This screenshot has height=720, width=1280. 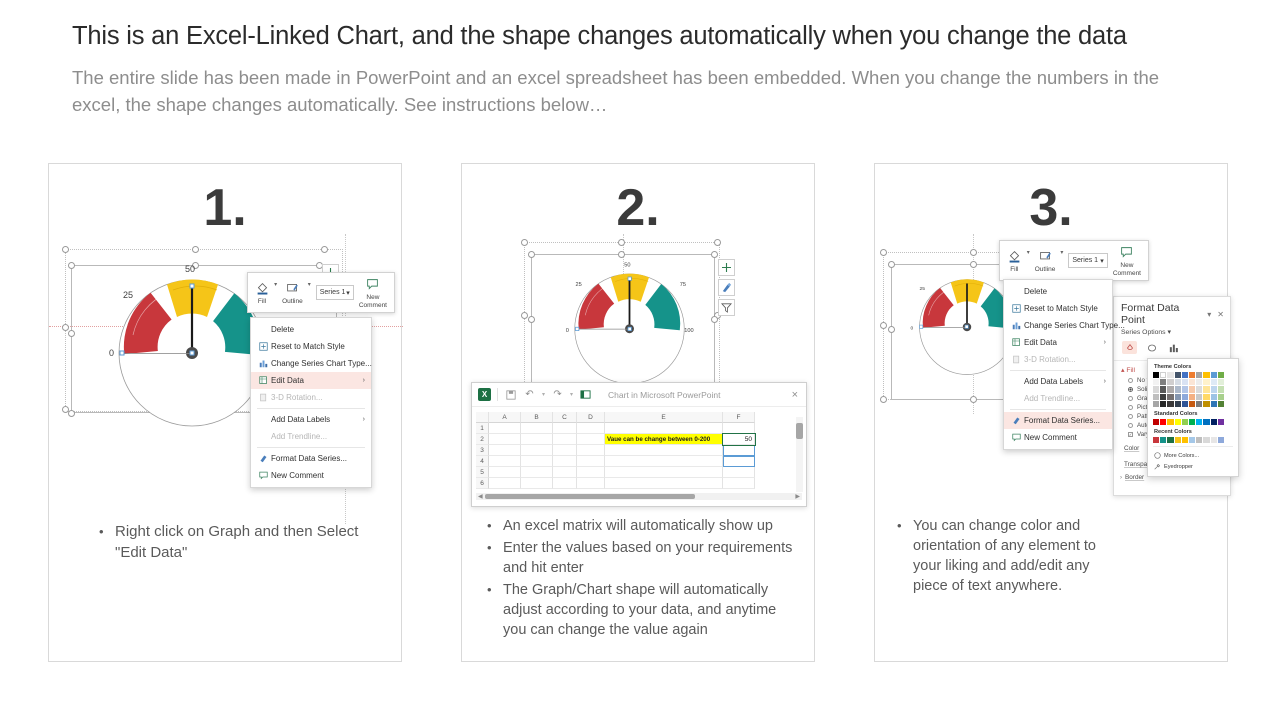 I want to click on tab-fill-and-line, so click(x=1129, y=347).